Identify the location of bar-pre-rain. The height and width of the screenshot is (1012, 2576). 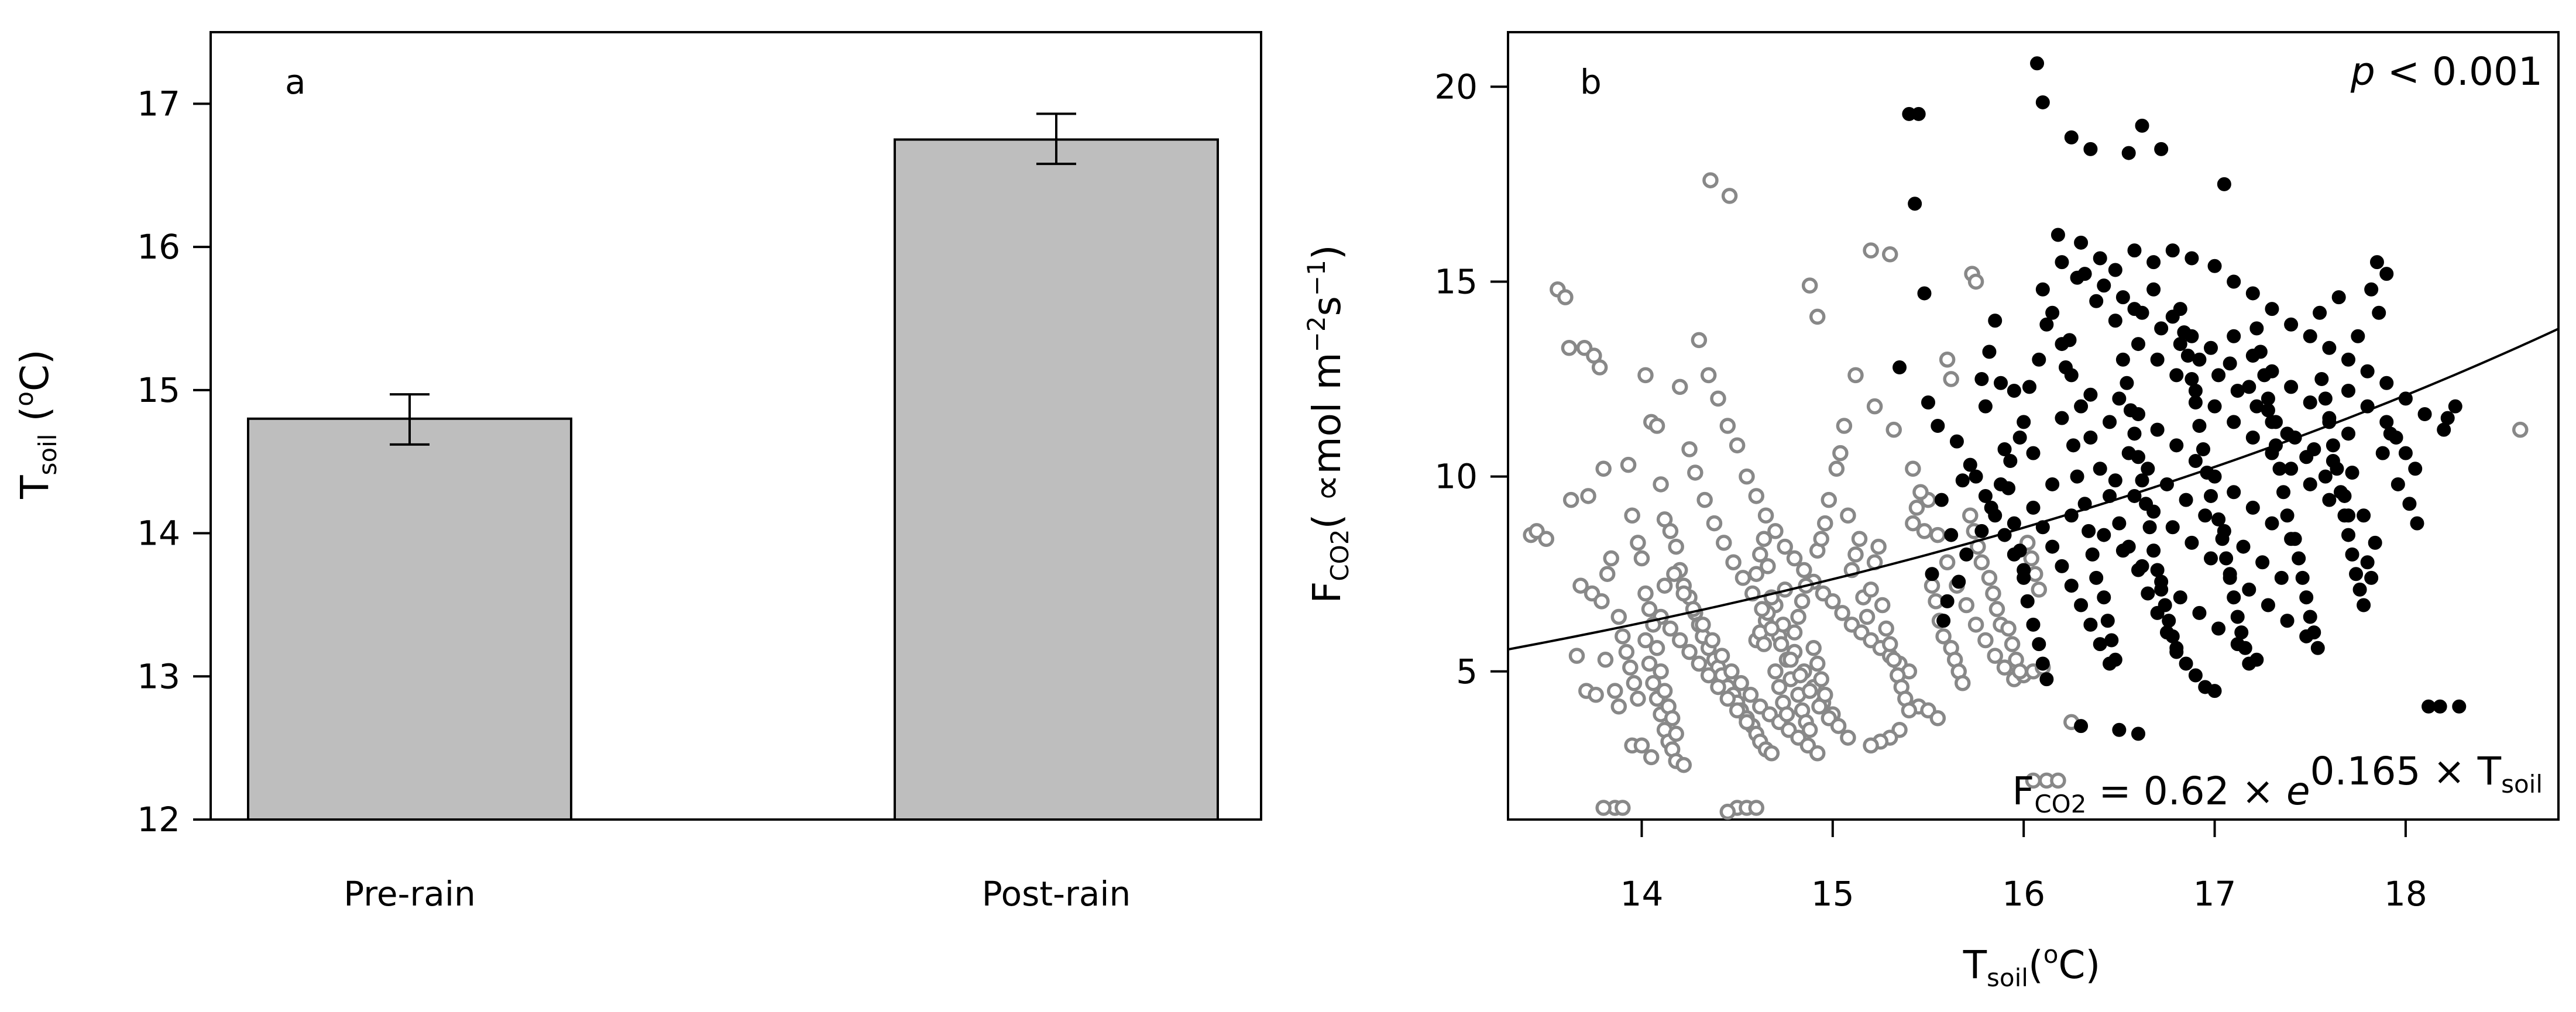
(409, 619).